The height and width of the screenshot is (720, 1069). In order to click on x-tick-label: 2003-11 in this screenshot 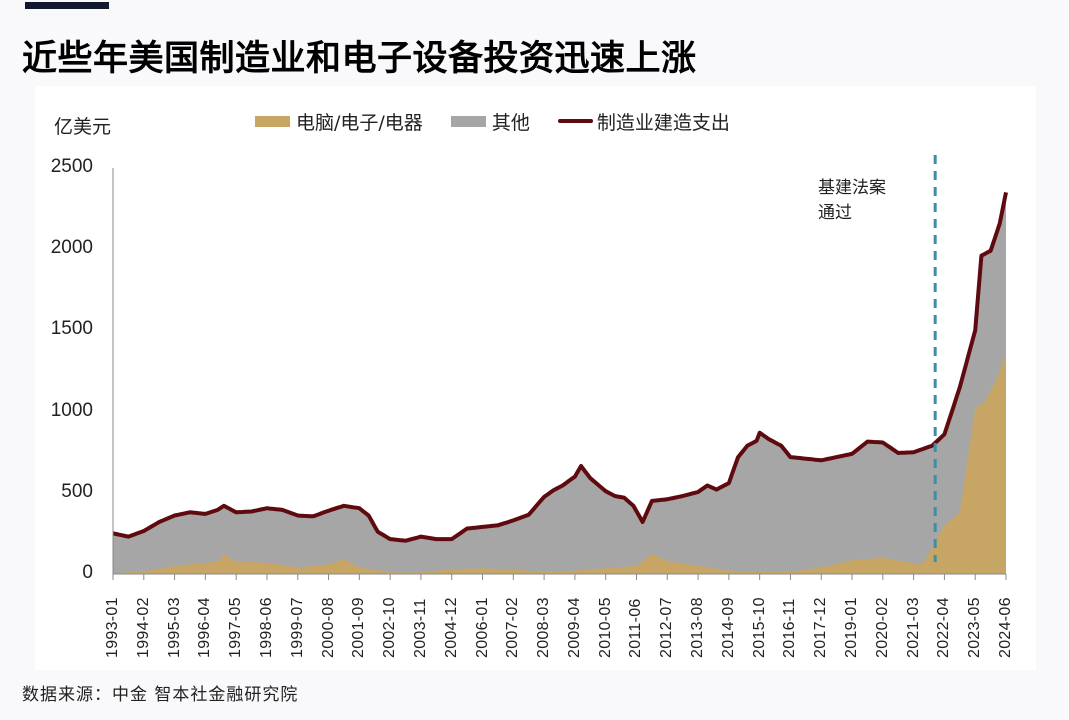, I will do `click(420, 628)`.